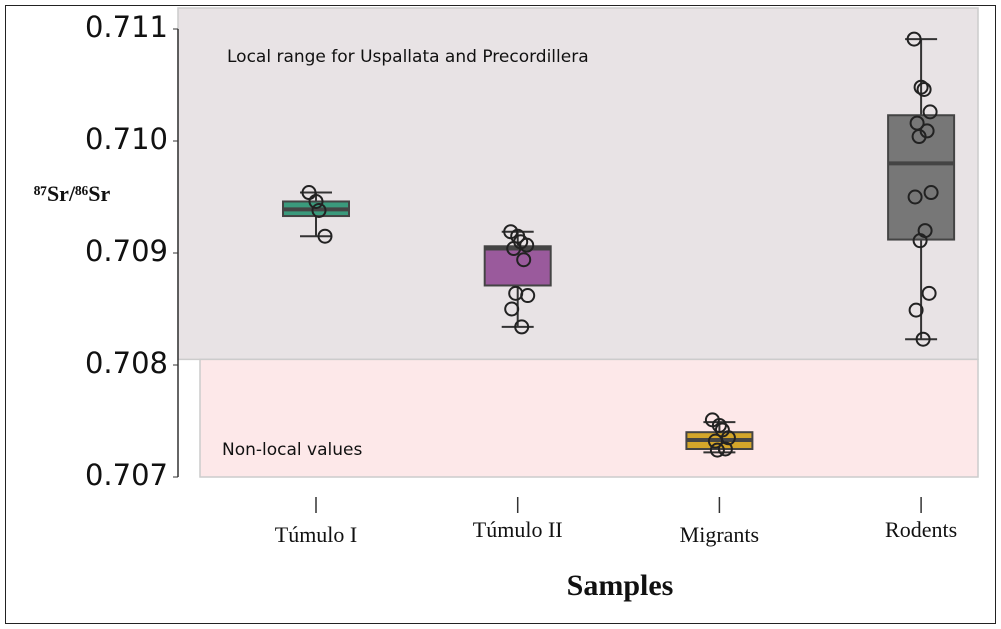  I want to click on x-tick-label: Migrants, so click(719, 534).